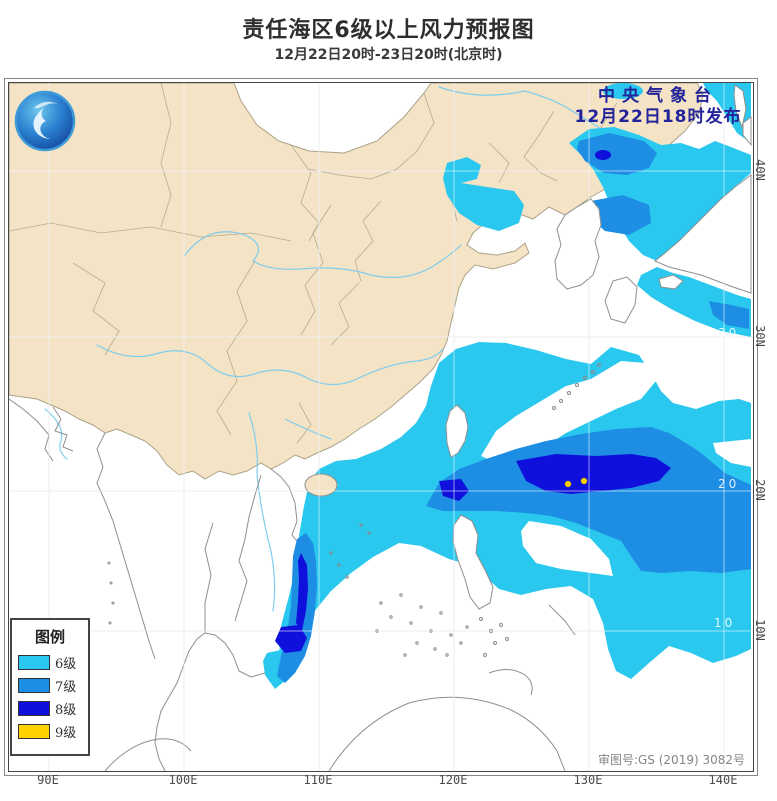 The height and width of the screenshot is (801, 777). Describe the element at coordinates (671, 760) in the screenshot. I see `map-approval-number: 审图号:GS (2019) 3082号` at that location.